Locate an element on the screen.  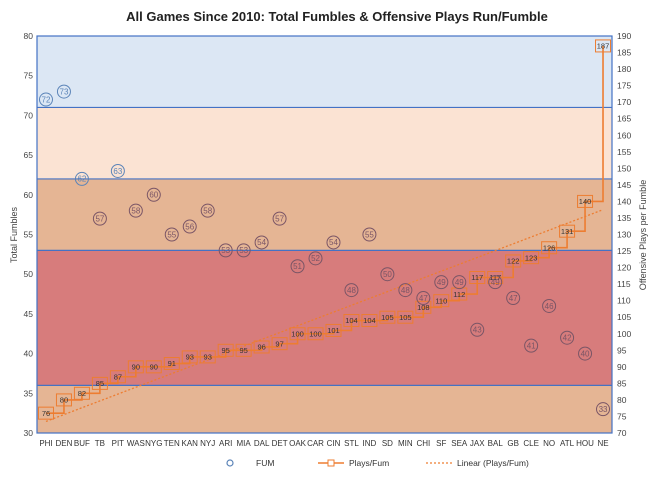
plays-data-label: 76 is located at coordinates (46, 413).